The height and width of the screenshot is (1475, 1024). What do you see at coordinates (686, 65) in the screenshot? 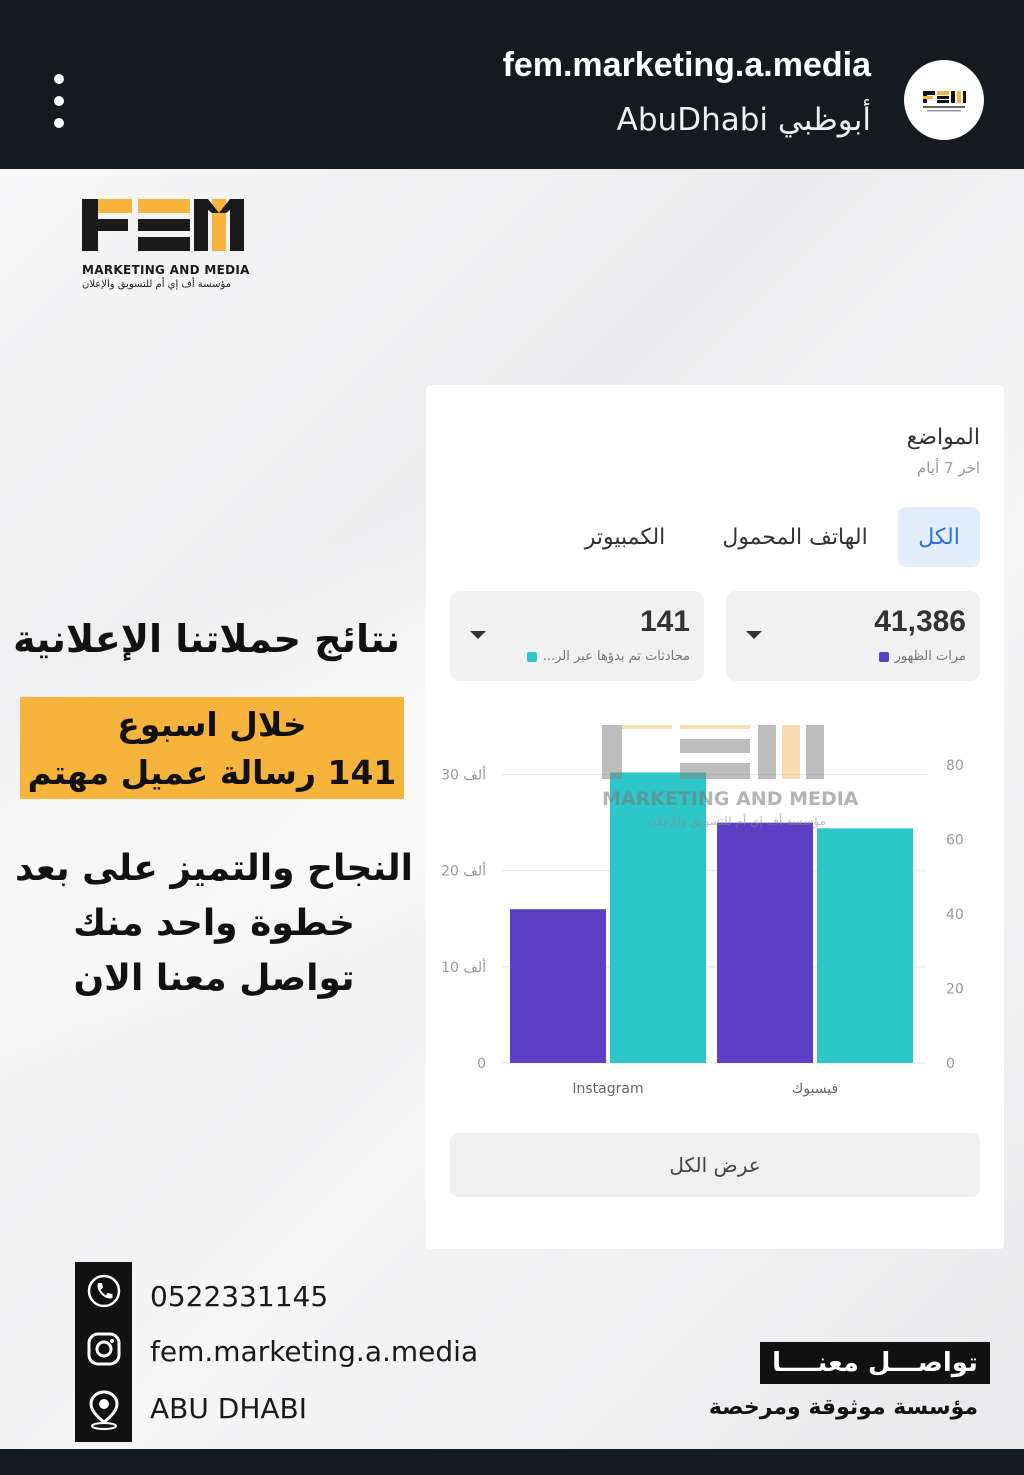
I see `account-name: fem.marketing.a.media` at bounding box center [686, 65].